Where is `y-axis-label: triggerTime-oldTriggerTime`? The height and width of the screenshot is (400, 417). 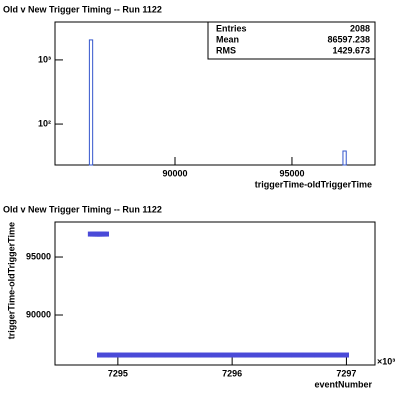 y-axis-label: triggerTime-oldTriggerTime is located at coordinates (11, 280).